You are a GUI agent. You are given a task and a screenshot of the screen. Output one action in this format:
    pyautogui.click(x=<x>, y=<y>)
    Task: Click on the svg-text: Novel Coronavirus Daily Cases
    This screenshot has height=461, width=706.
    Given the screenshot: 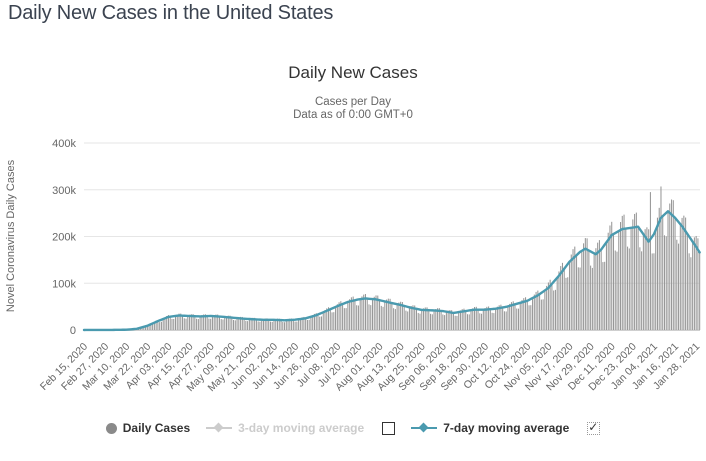 What is the action you would take?
    pyautogui.click(x=11, y=235)
    